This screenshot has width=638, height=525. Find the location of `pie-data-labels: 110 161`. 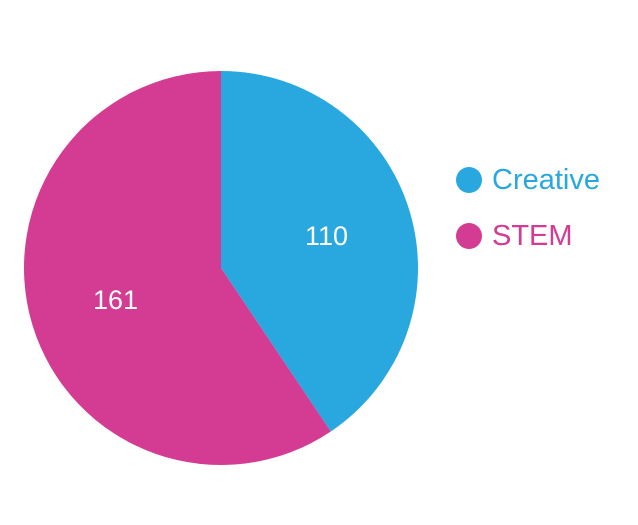

pie-data-labels: 110 161 is located at coordinates (220, 268).